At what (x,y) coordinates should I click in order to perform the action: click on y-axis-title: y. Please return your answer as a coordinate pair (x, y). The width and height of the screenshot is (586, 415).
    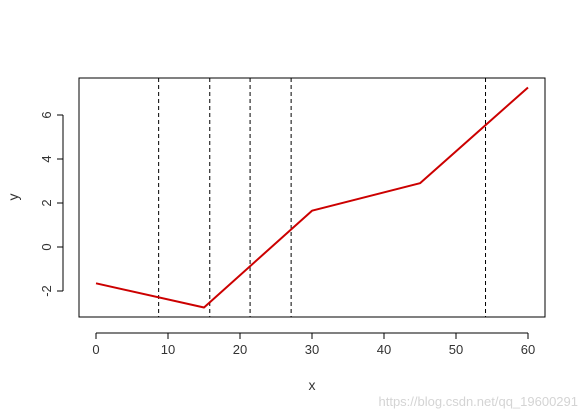
    Looking at the image, I should click on (13, 197).